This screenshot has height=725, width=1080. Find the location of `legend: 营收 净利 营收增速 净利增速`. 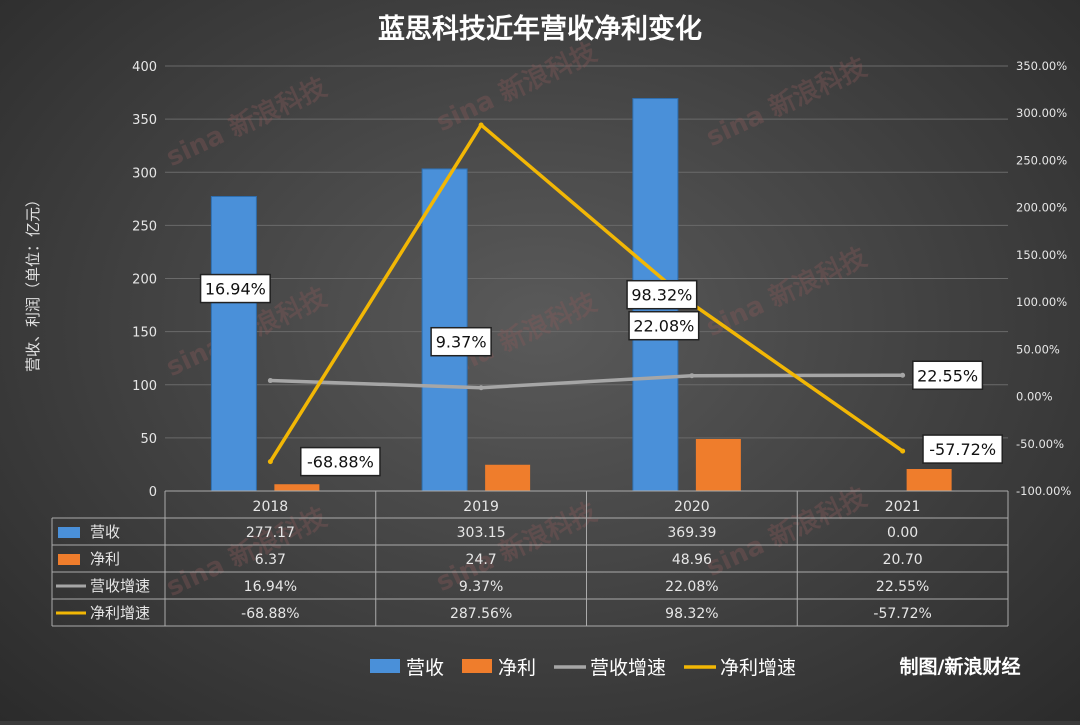

legend: 营收 净利 营收增速 净利增速 is located at coordinates (583, 668).